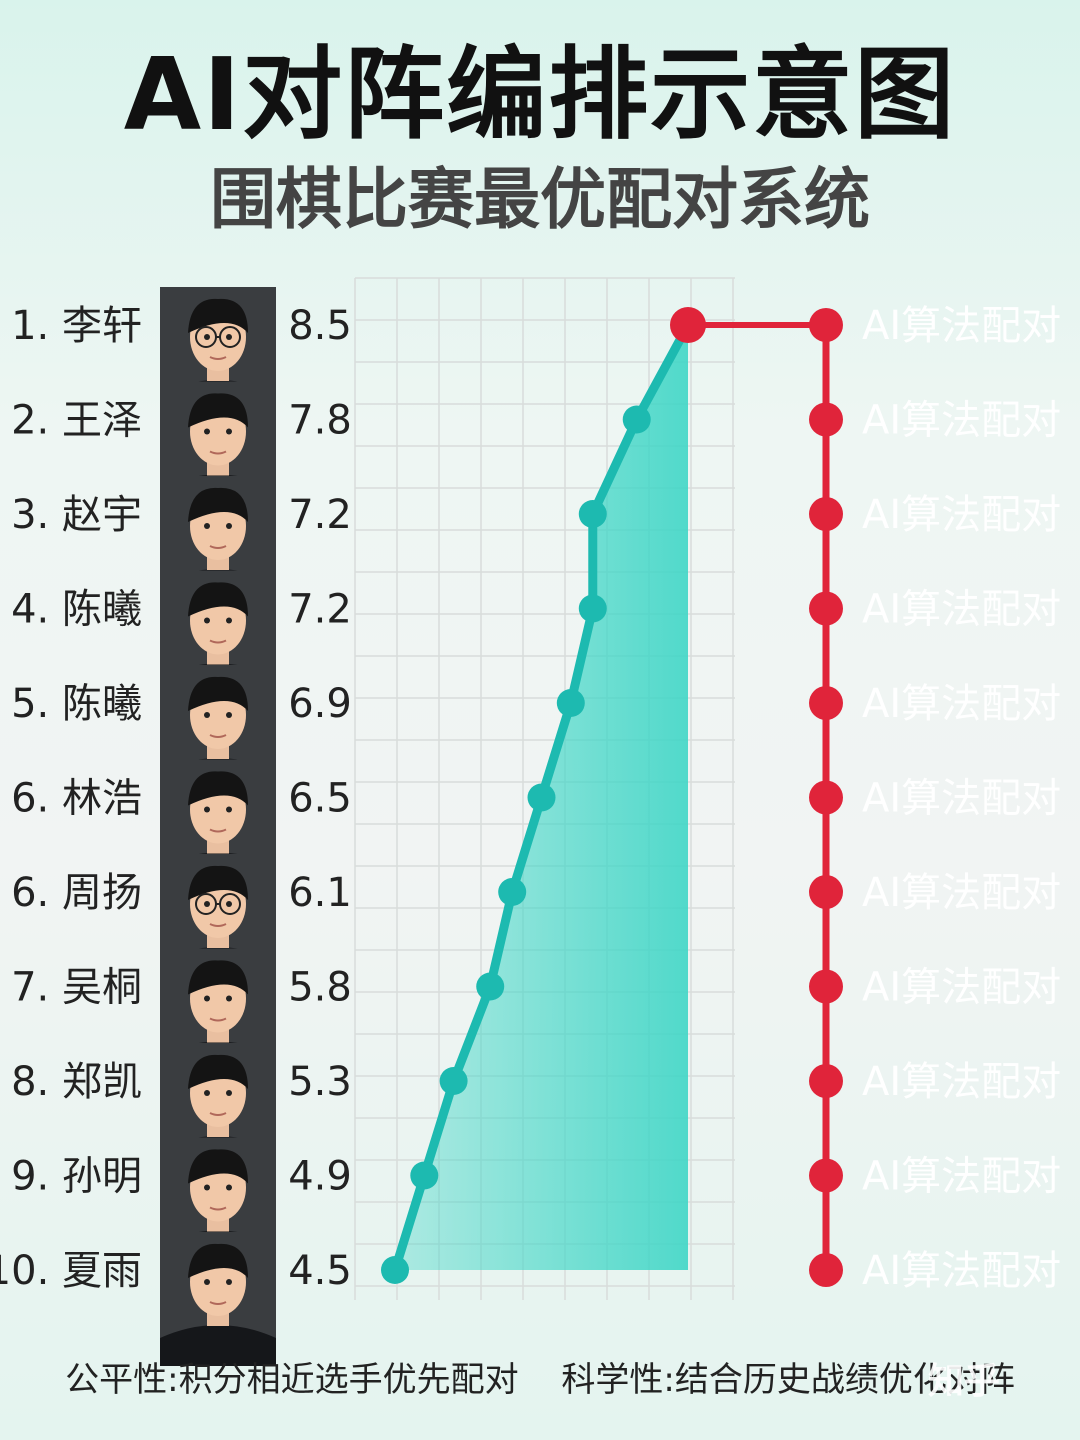 The height and width of the screenshot is (1440, 1080). What do you see at coordinates (320, 1177) in the screenshot?
I see `score-label: 4.9` at bounding box center [320, 1177].